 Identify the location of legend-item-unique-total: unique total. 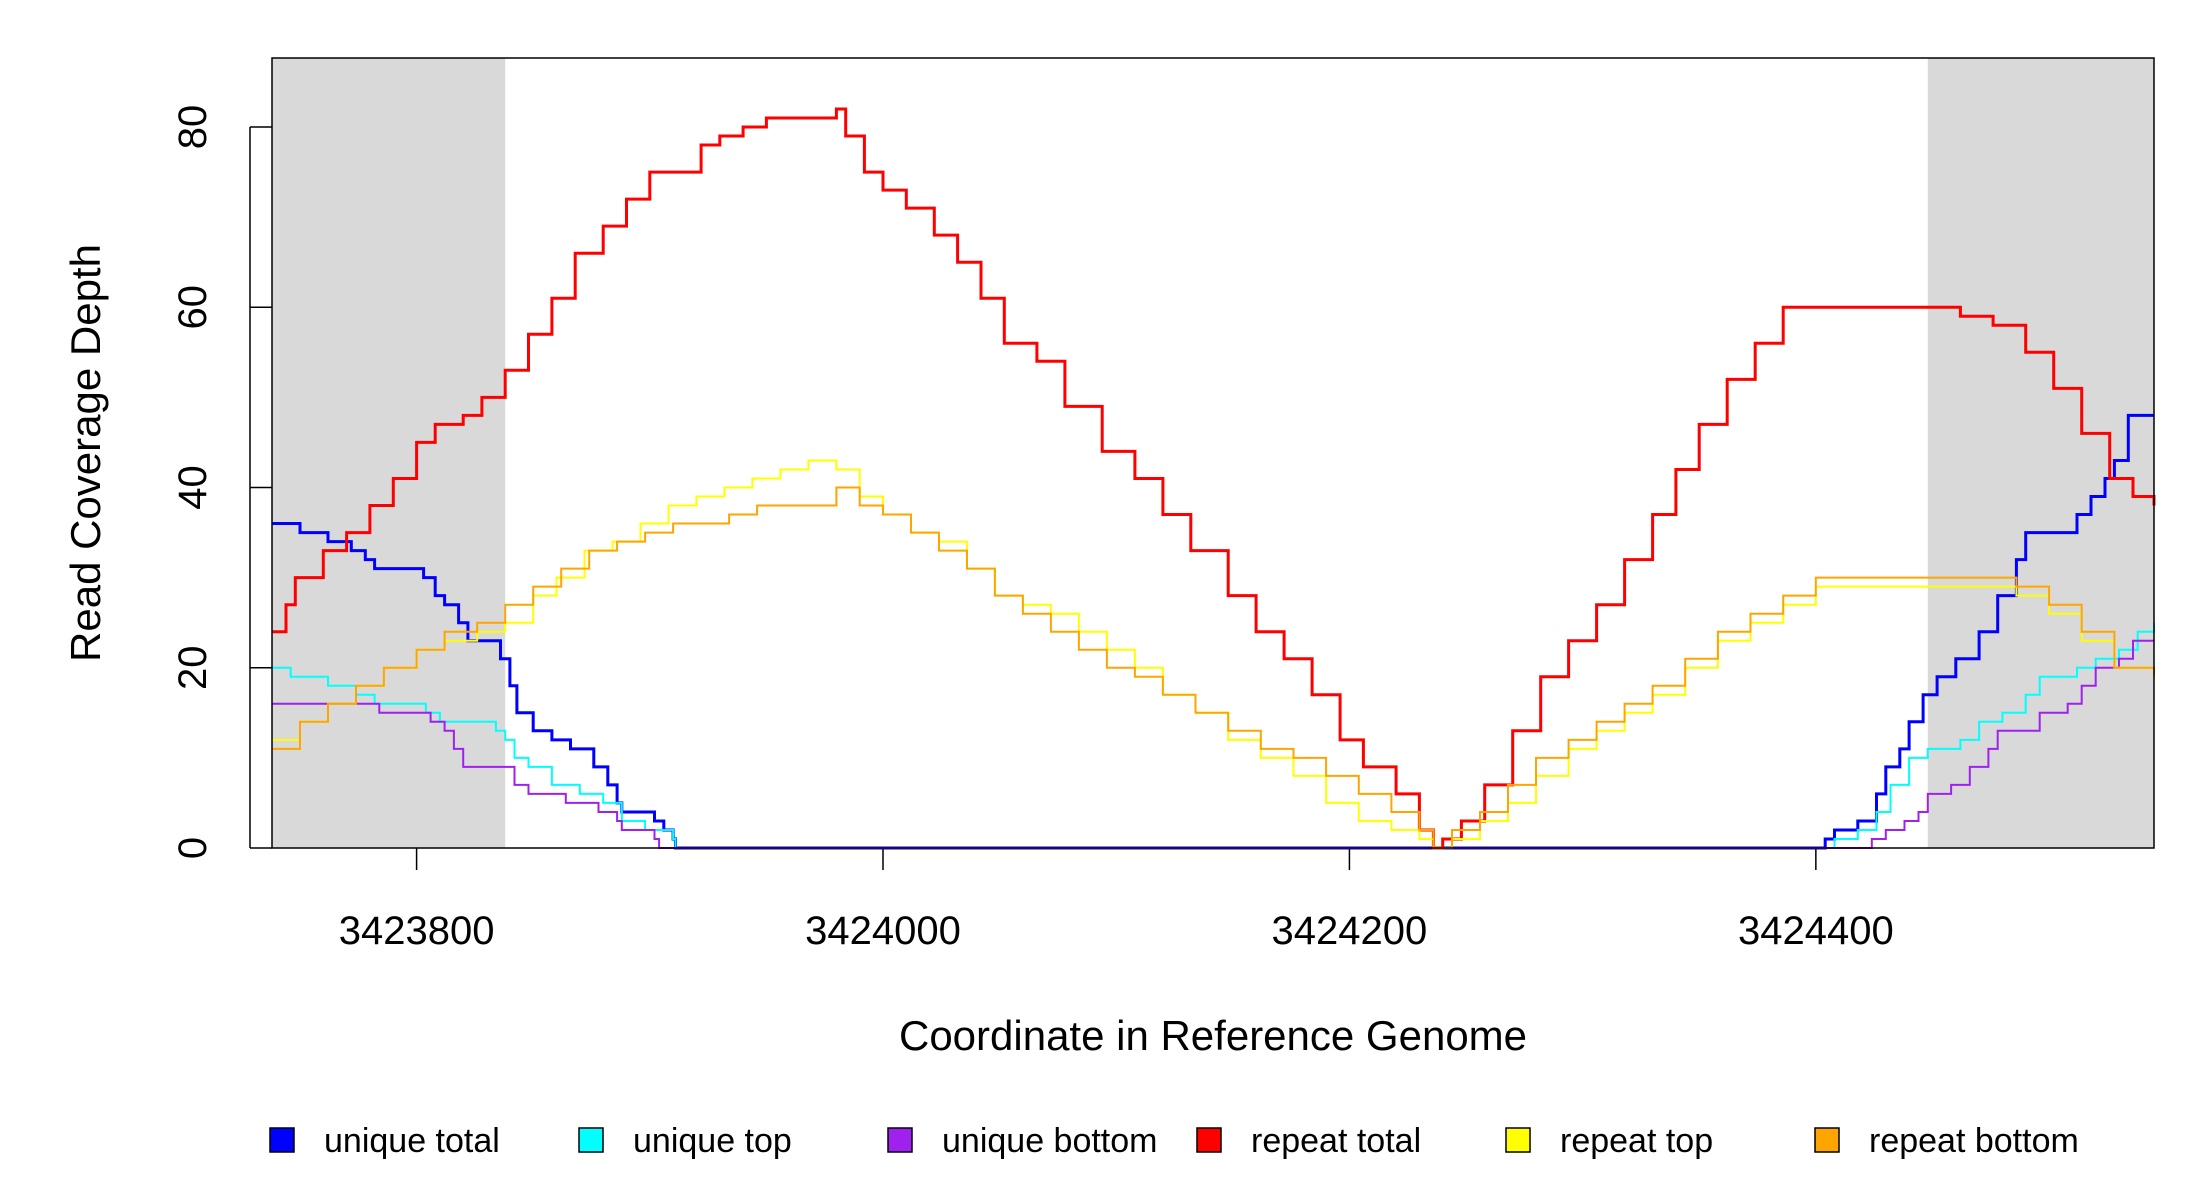
(384, 1141).